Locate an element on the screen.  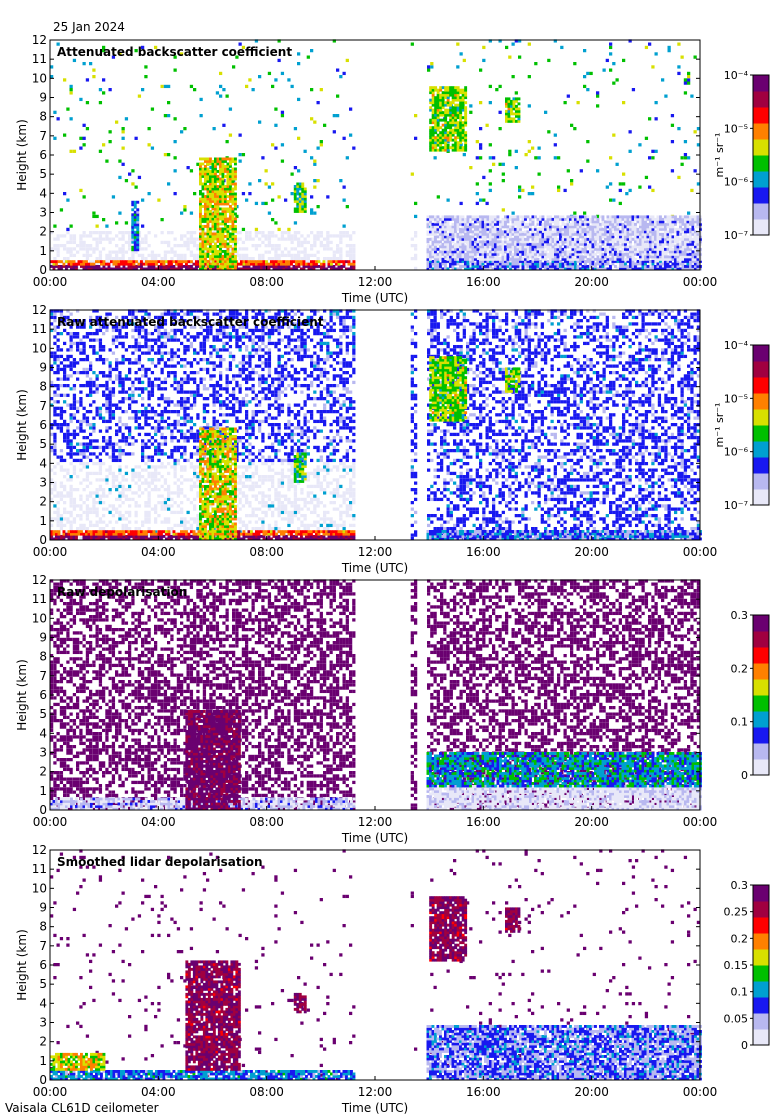
panel-title: Attenuated backscatter coefficient is located at coordinates (174, 52).